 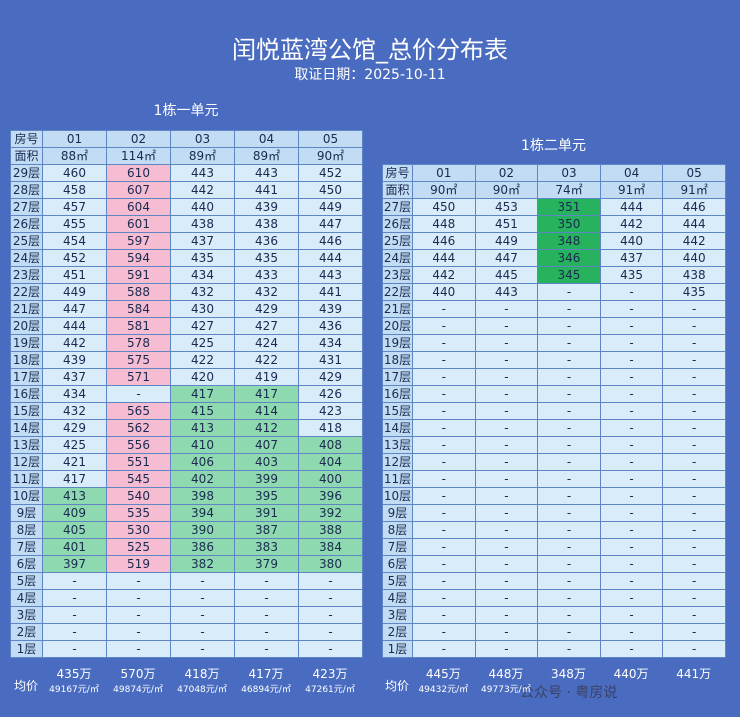 I want to click on header-cell: 90㎡, so click(x=506, y=190).